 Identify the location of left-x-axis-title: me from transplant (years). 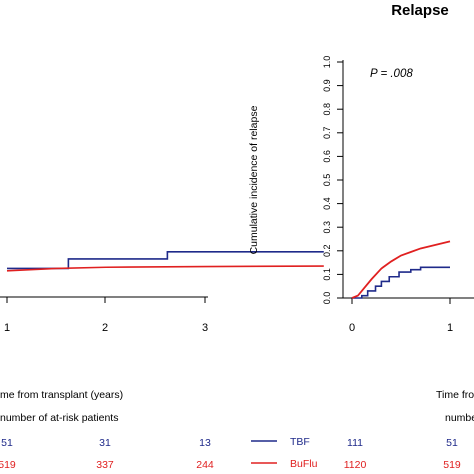
(61, 395).